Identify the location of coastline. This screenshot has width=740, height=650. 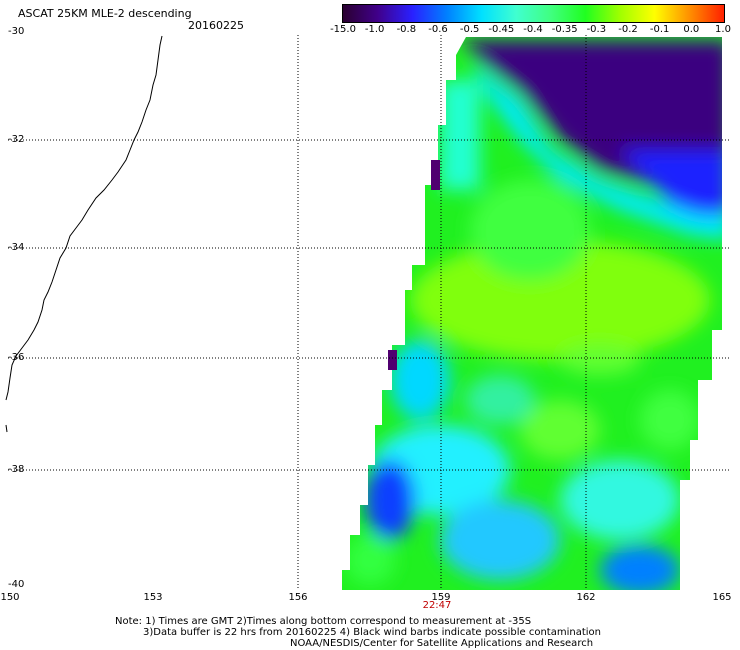
(84, 218).